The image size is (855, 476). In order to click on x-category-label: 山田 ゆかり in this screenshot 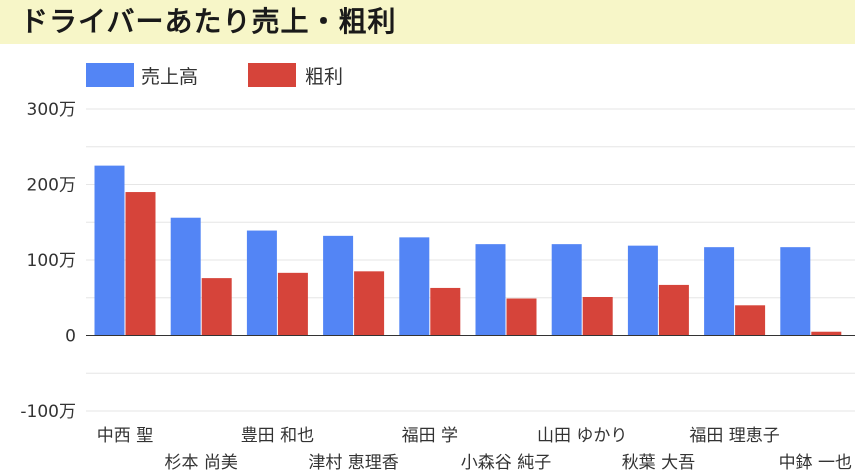, I will do `click(582, 436)`.